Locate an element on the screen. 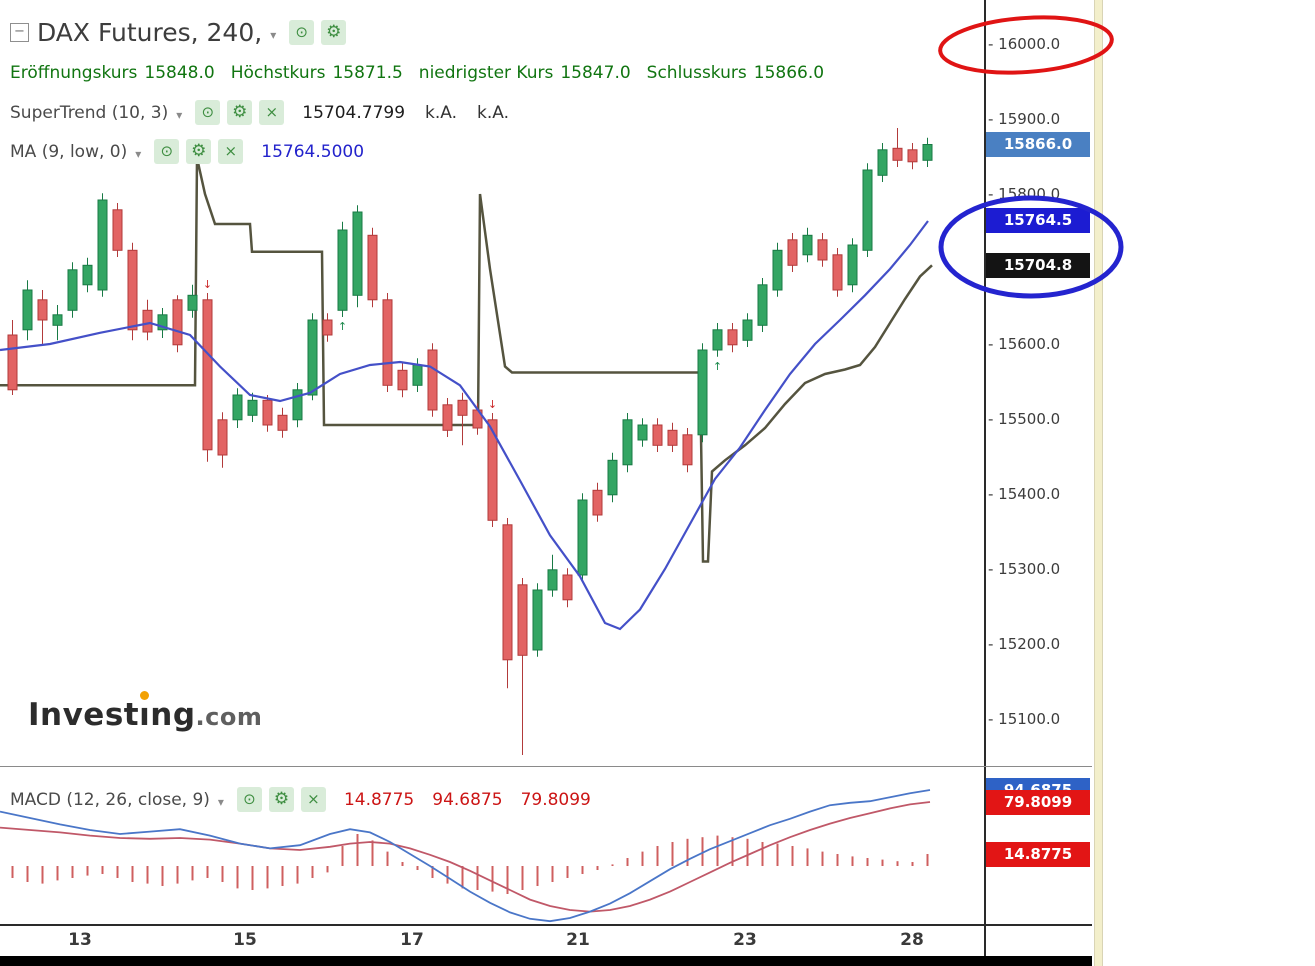  price-axis-label: - 15400.0 is located at coordinates (1024, 494).